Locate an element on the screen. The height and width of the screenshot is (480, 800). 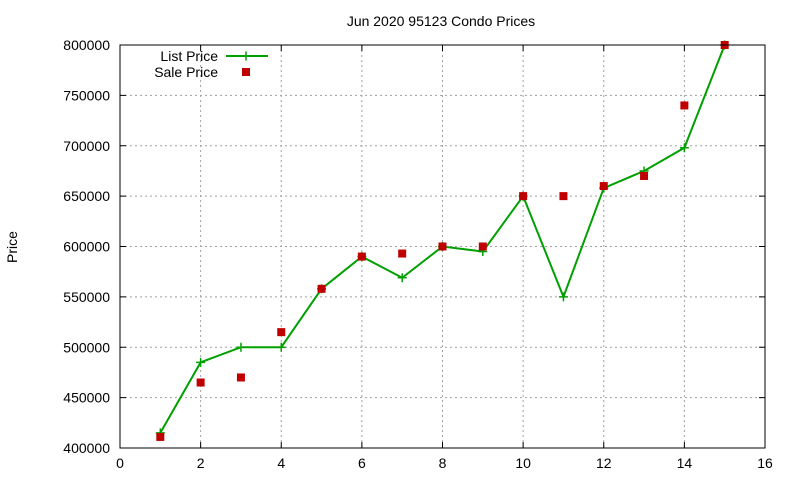
y-tick-label: 800000 is located at coordinates (86, 45).